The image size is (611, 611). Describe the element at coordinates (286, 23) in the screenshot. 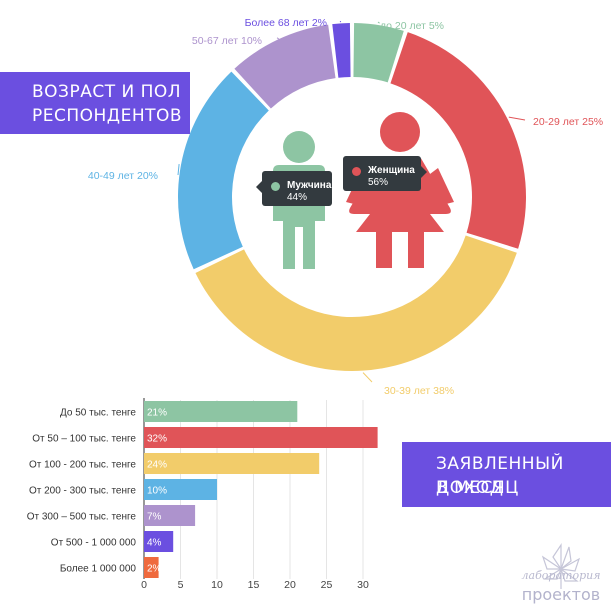

I see `donut-label: Более 68 лет 2%` at that location.